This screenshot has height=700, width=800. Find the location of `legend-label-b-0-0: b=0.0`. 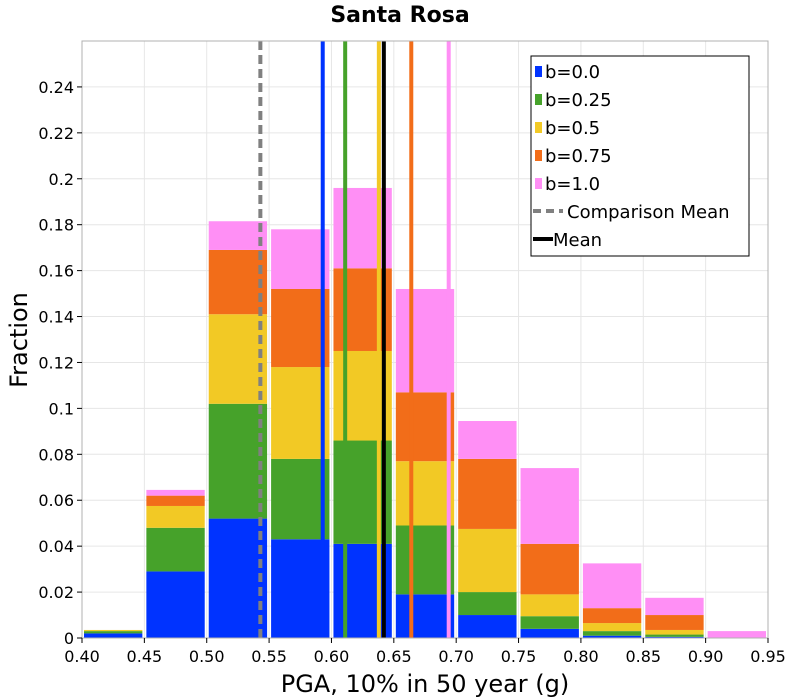

legend-label-b-0-0: b=0.0 is located at coordinates (572, 72).